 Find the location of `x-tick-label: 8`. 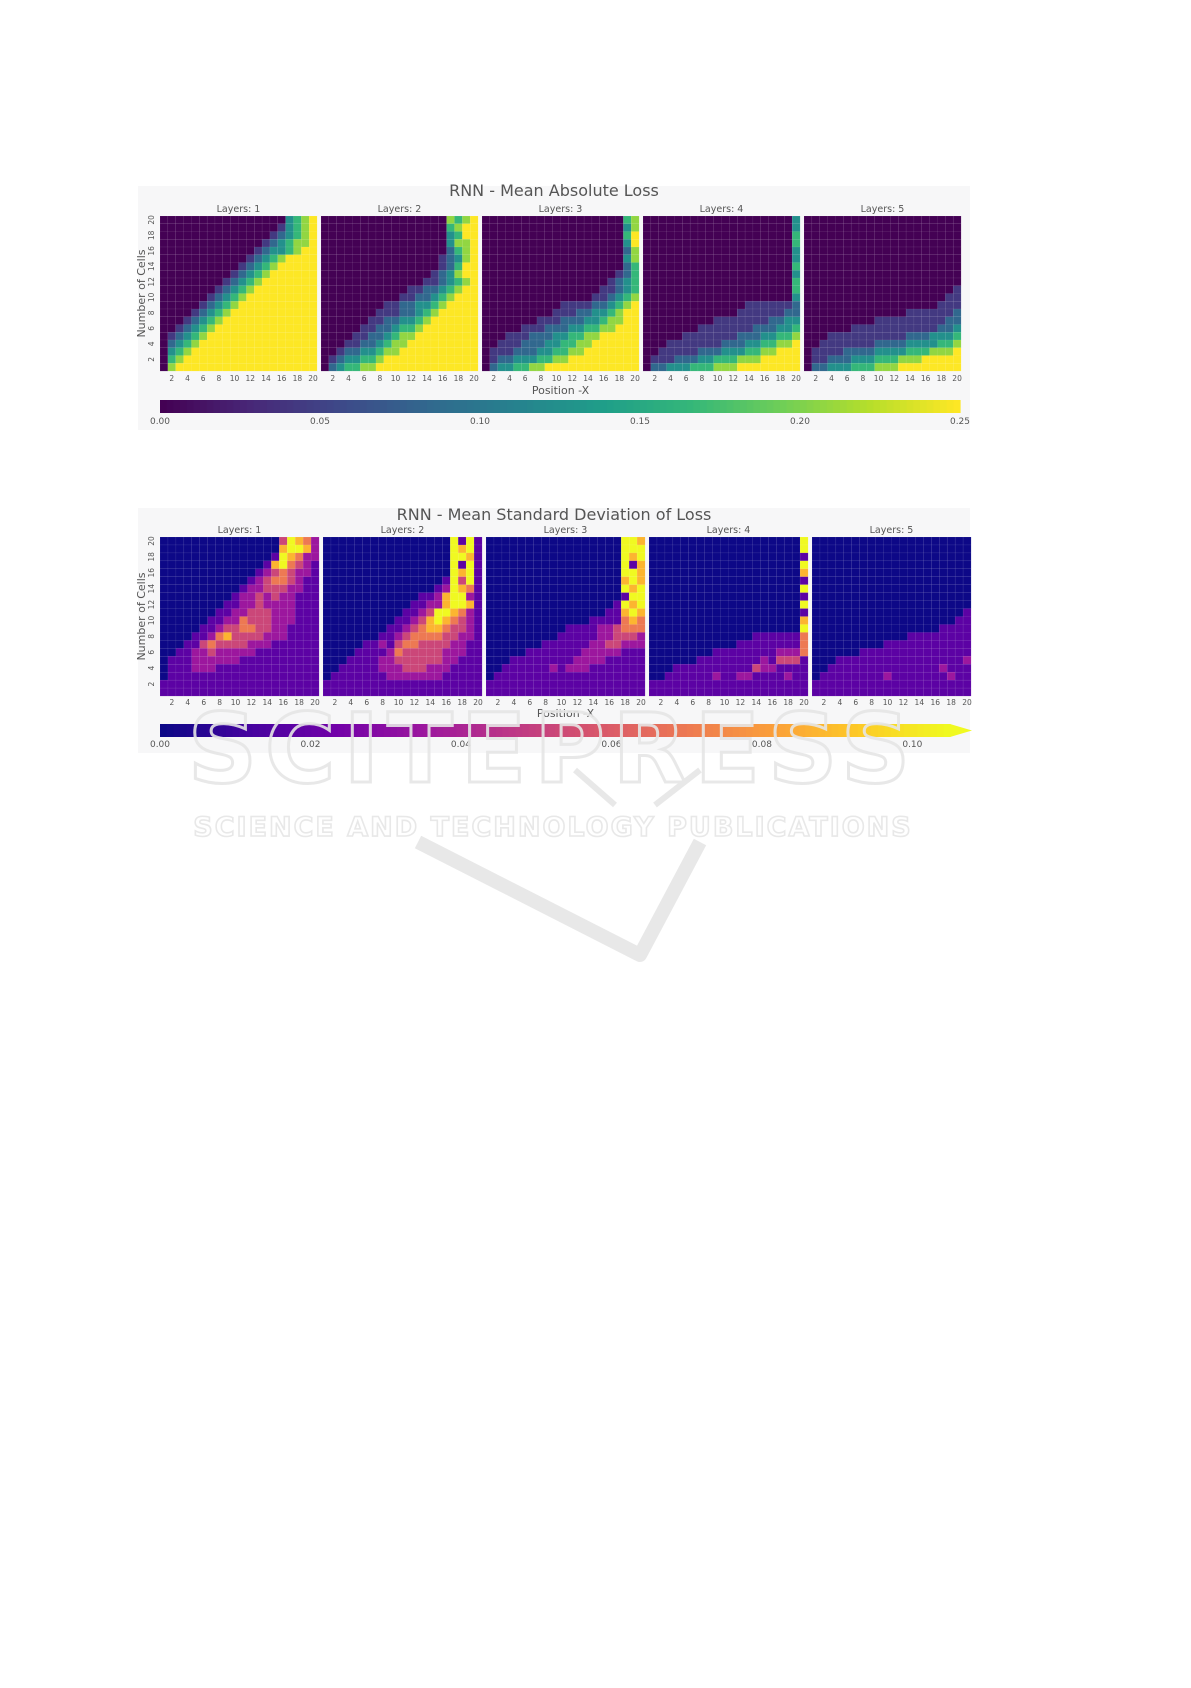

x-tick-label: 8 is located at coordinates (219, 702).